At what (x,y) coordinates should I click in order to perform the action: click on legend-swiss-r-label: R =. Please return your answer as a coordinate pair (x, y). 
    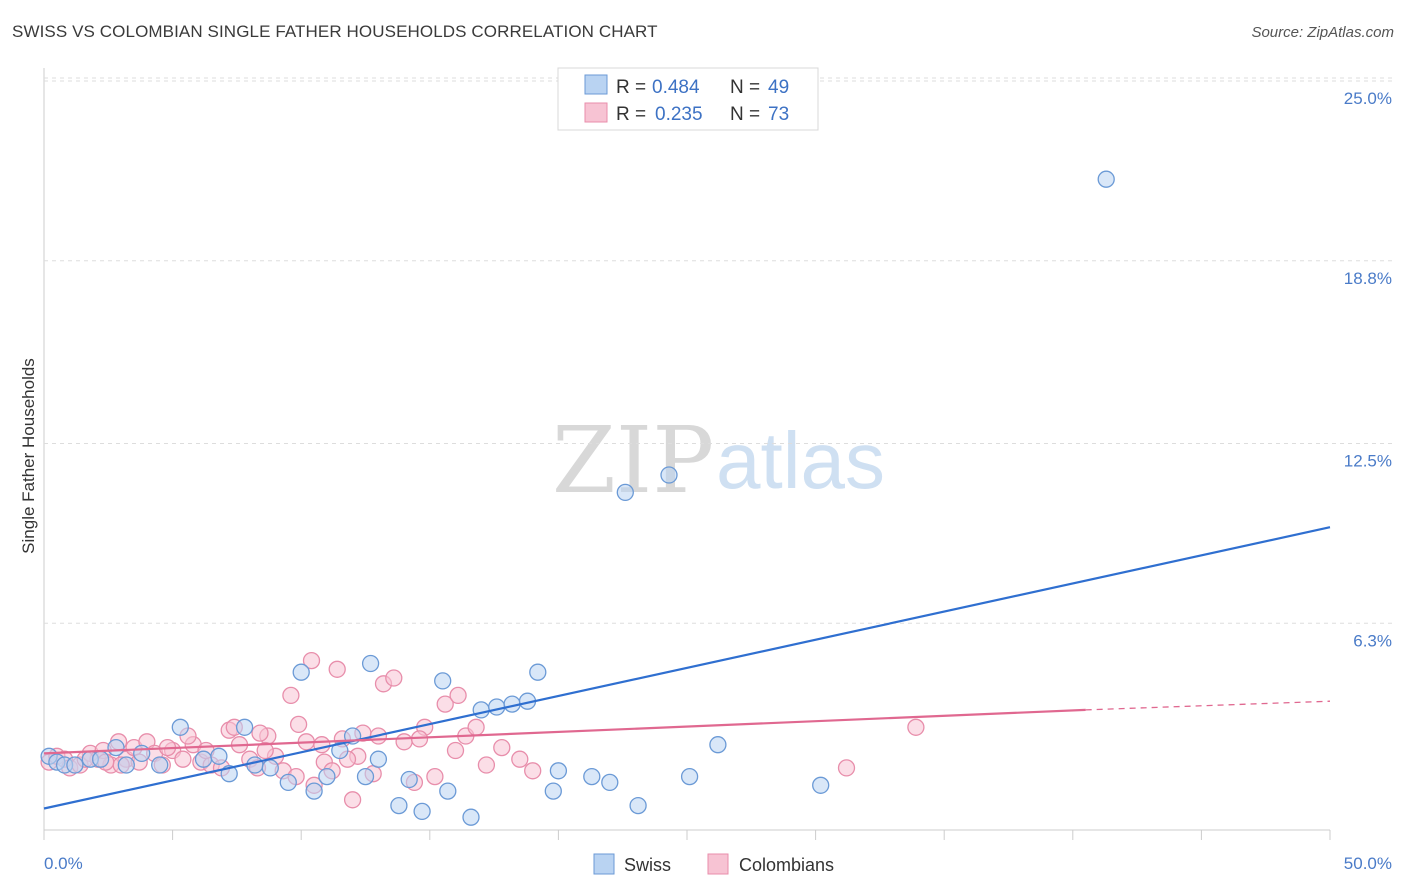
    Looking at the image, I should click on (631, 87).